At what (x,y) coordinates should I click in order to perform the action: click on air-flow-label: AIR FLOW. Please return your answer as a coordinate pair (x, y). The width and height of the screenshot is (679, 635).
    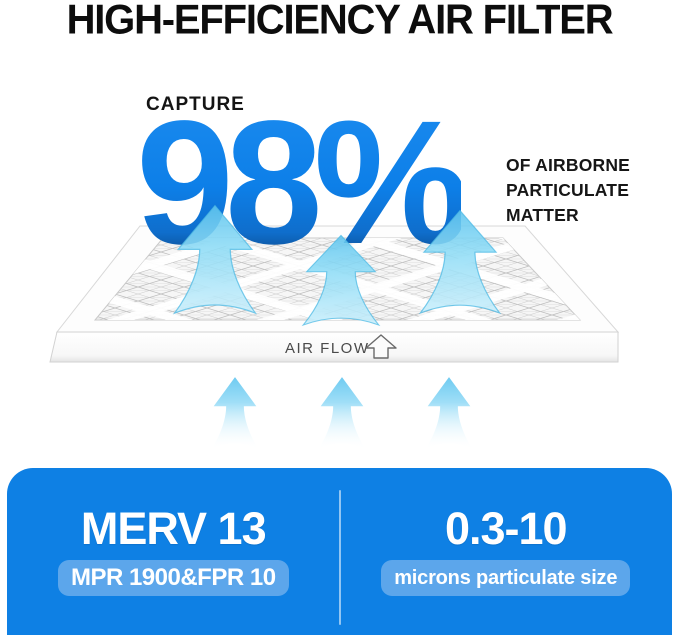
    Looking at the image, I should click on (327, 348).